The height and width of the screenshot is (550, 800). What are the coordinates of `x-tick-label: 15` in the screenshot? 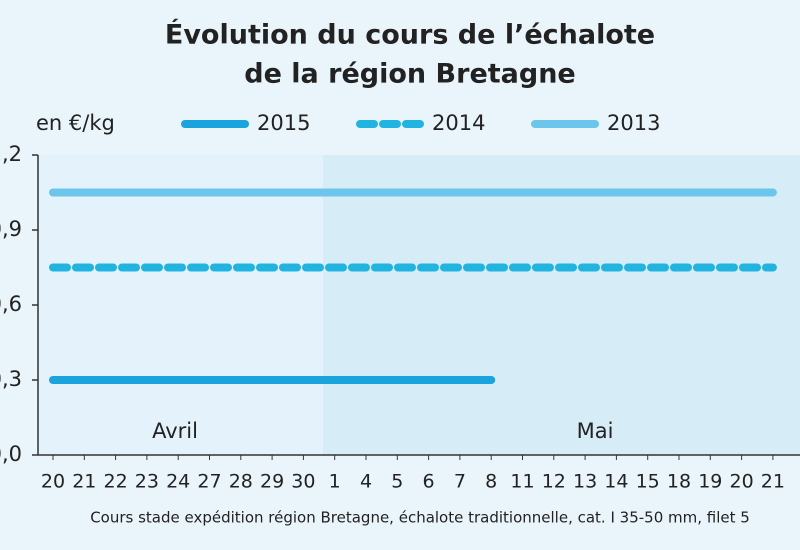 It's located at (648, 482).